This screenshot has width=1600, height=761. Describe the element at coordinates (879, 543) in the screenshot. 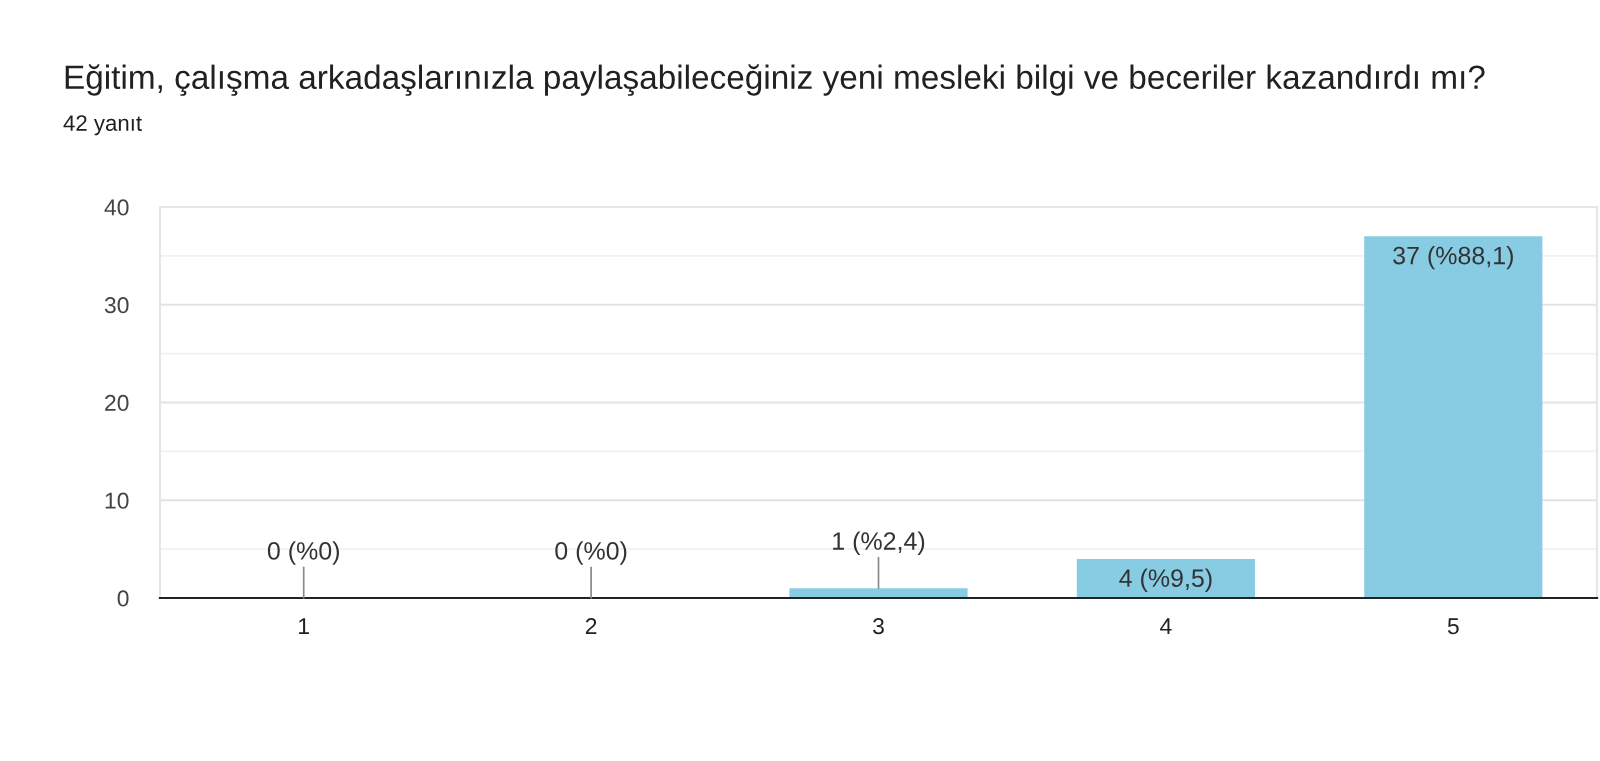

I see `data-label: 1 (%2,4)` at that location.